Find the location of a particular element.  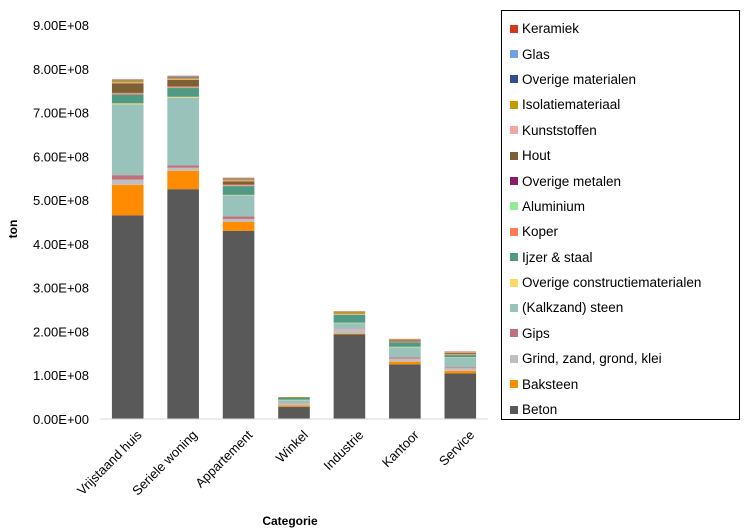

y-tick-label: 2.00E+08 is located at coordinates (61, 331).